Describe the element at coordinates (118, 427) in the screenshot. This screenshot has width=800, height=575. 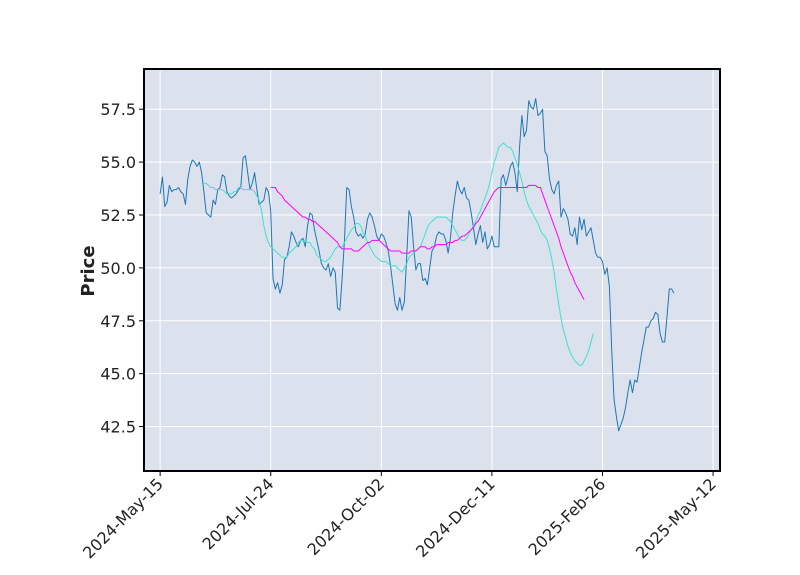
I see `y-tick-label: 42.5` at that location.